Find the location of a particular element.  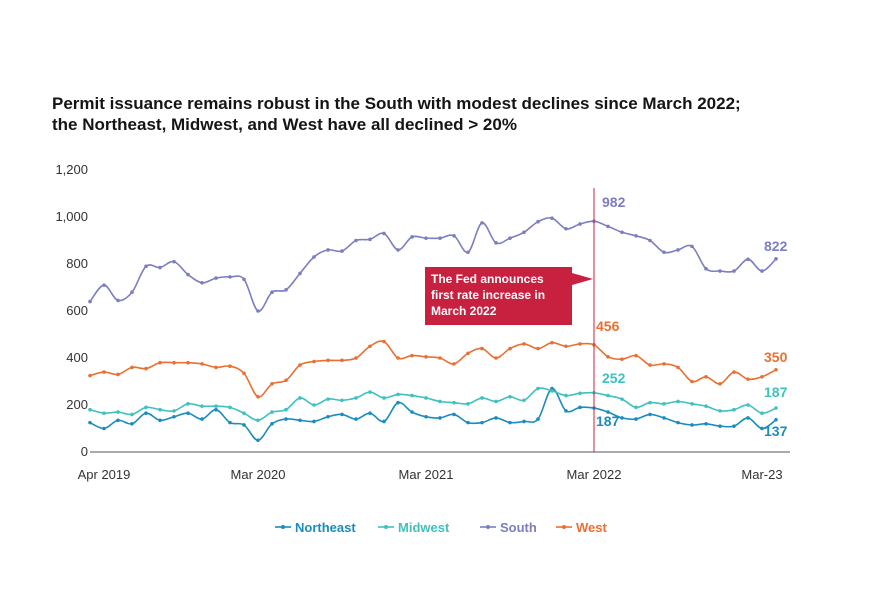

annotation-callout-box is located at coordinates (498, 296).